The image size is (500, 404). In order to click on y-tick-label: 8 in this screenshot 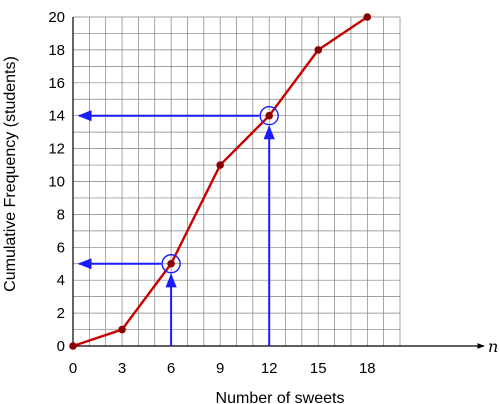, I will do `click(61, 214)`.